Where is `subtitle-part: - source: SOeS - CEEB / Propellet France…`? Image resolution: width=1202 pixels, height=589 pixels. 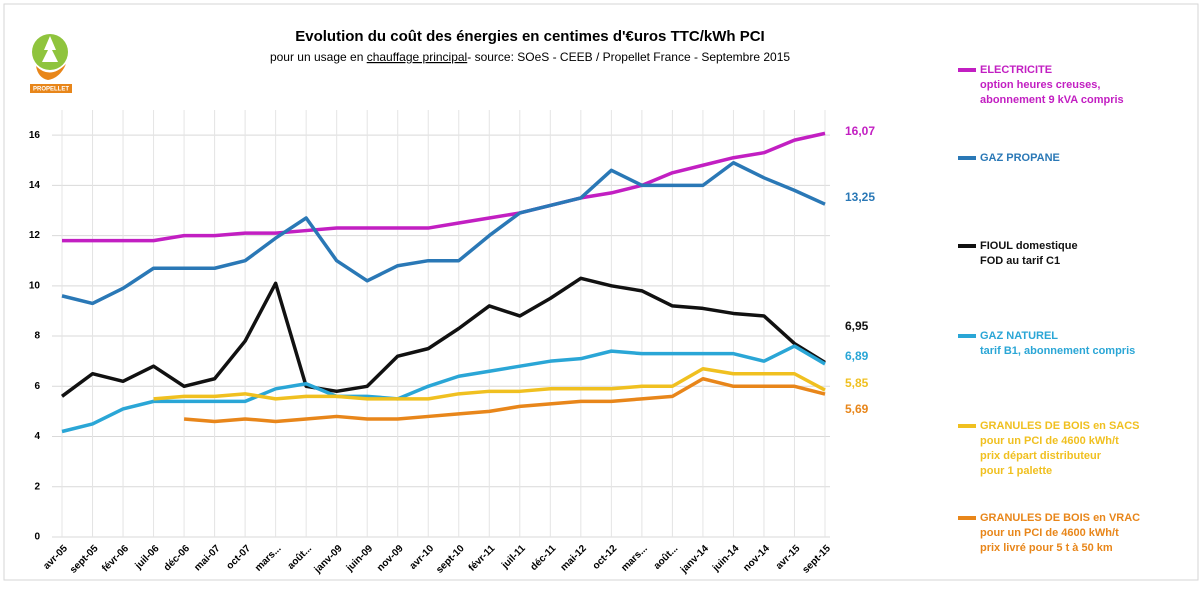 subtitle-part: - source: SOeS - CEEB / Propellet France… is located at coordinates (628, 57).